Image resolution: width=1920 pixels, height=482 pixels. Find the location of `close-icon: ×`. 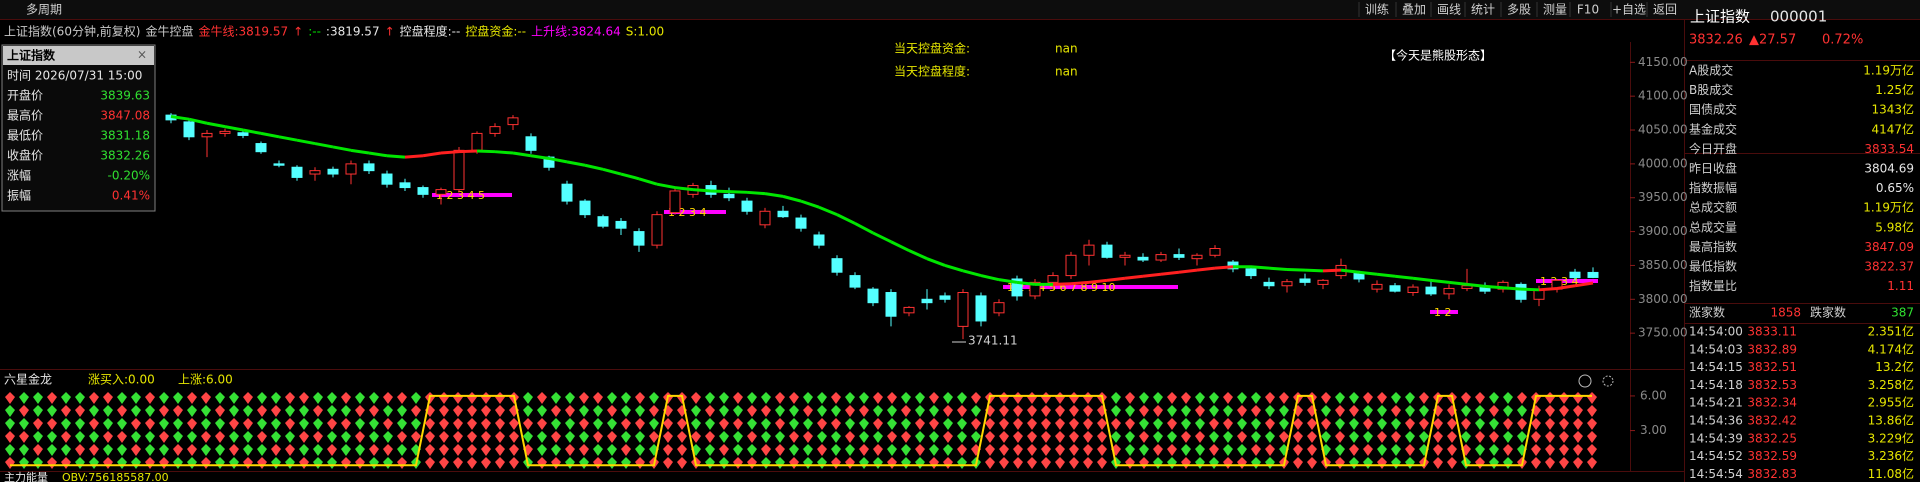

close-icon: × is located at coordinates (142, 55).